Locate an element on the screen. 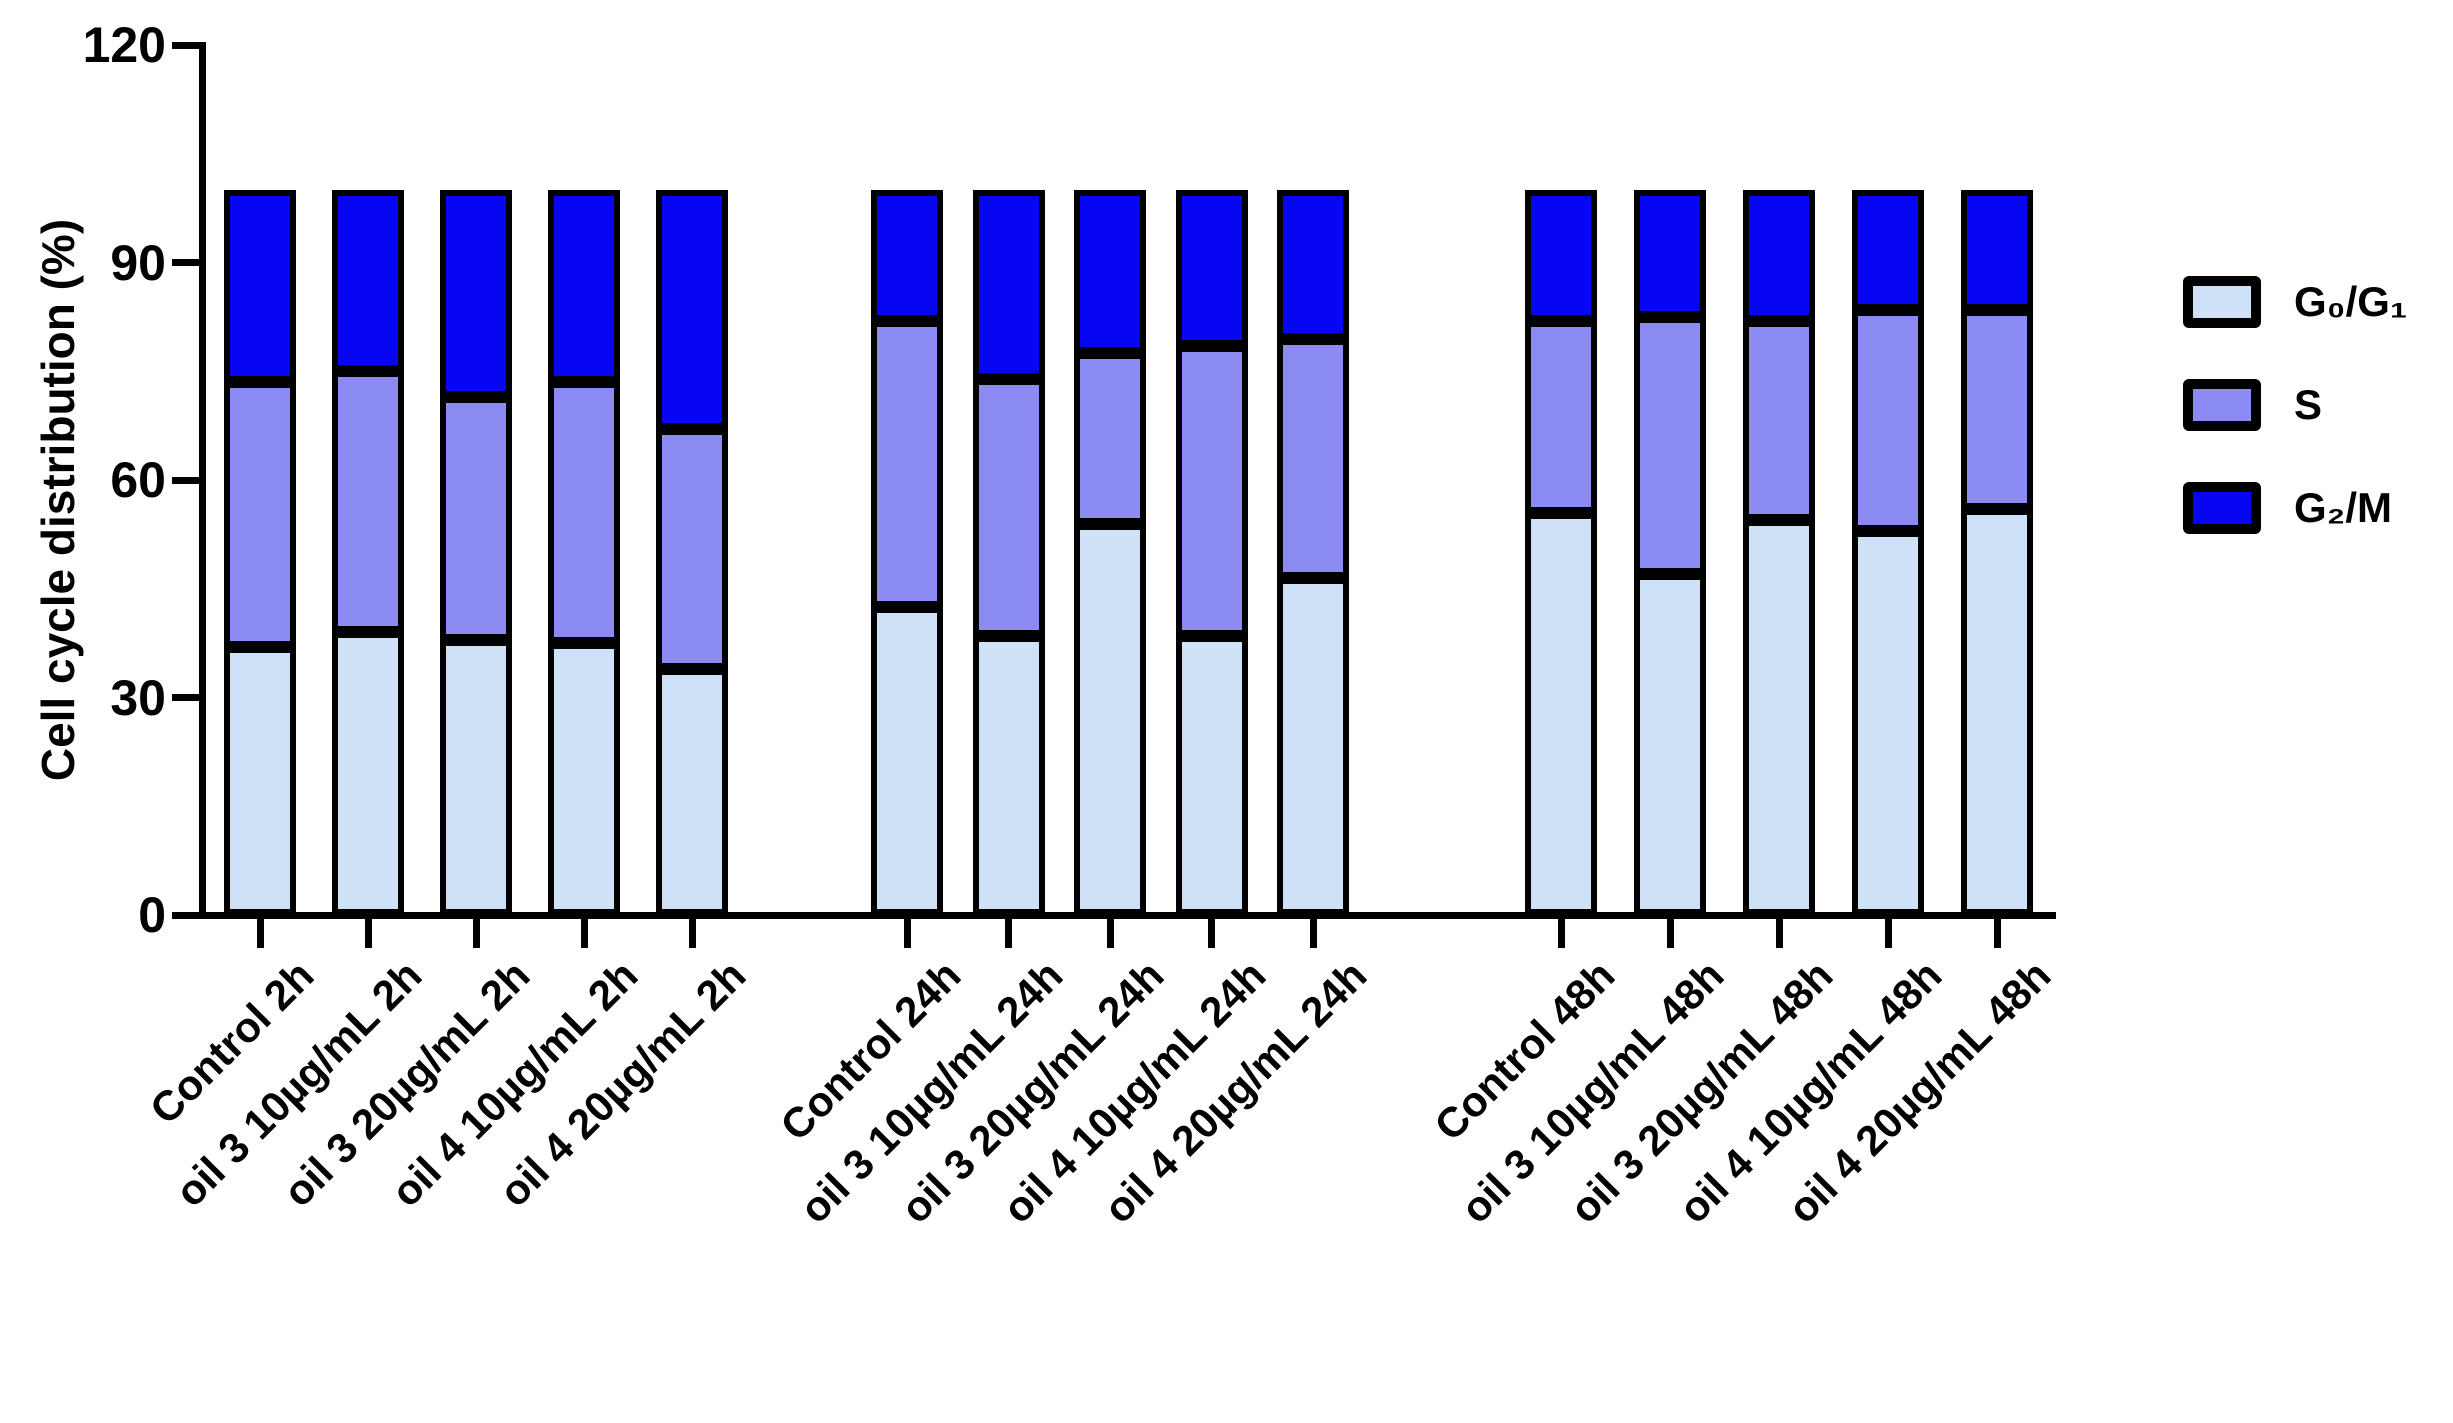 This screenshot has width=2453, height=1423. x-axis-label: oil 3 20µg/mL 24h is located at coordinates (1032, 1092).